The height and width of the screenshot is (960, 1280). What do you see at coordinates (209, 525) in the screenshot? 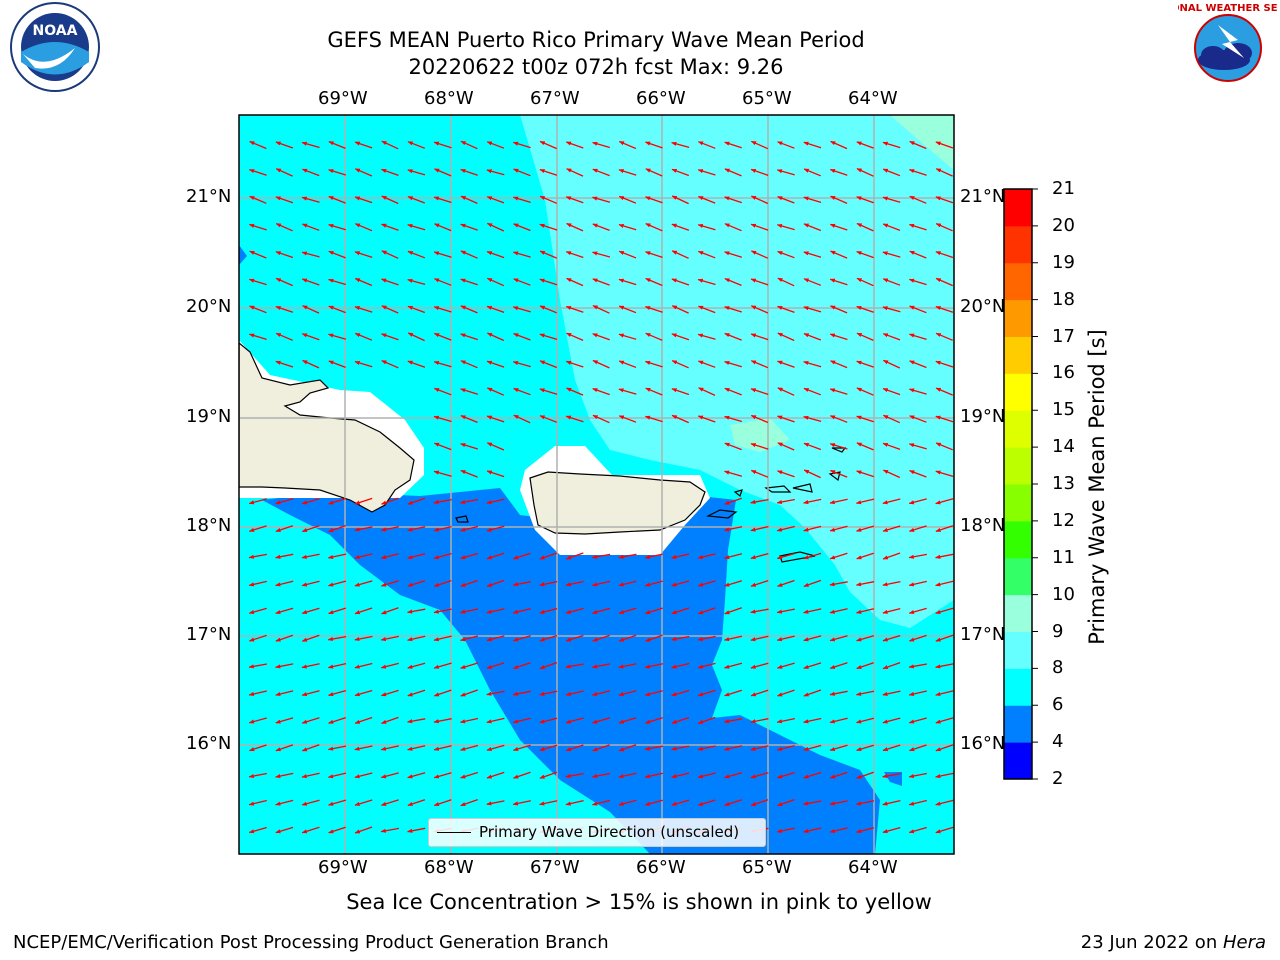
I see `lat-label-left-18: 18°N` at bounding box center [209, 525].